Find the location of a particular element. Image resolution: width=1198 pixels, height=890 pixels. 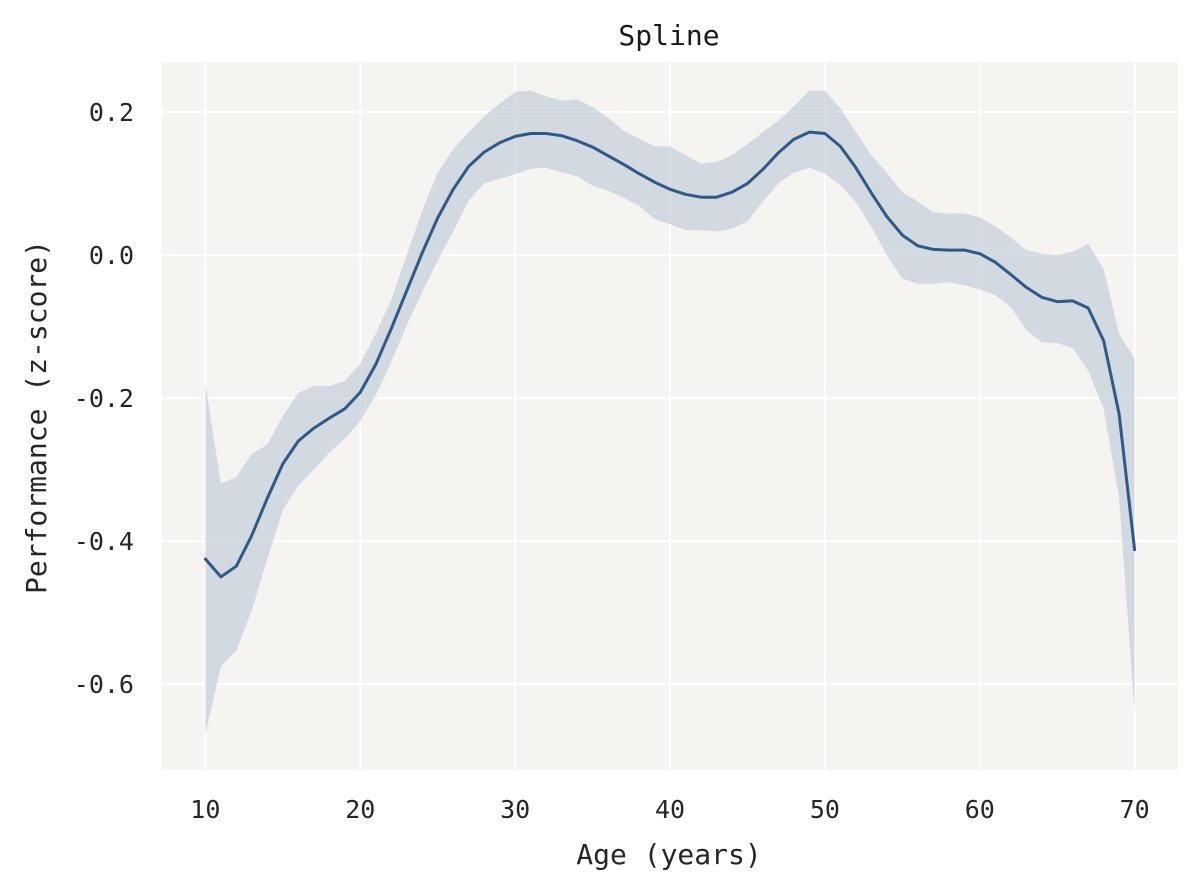

y-axis-label: Performance (z-score) is located at coordinates (36, 417).